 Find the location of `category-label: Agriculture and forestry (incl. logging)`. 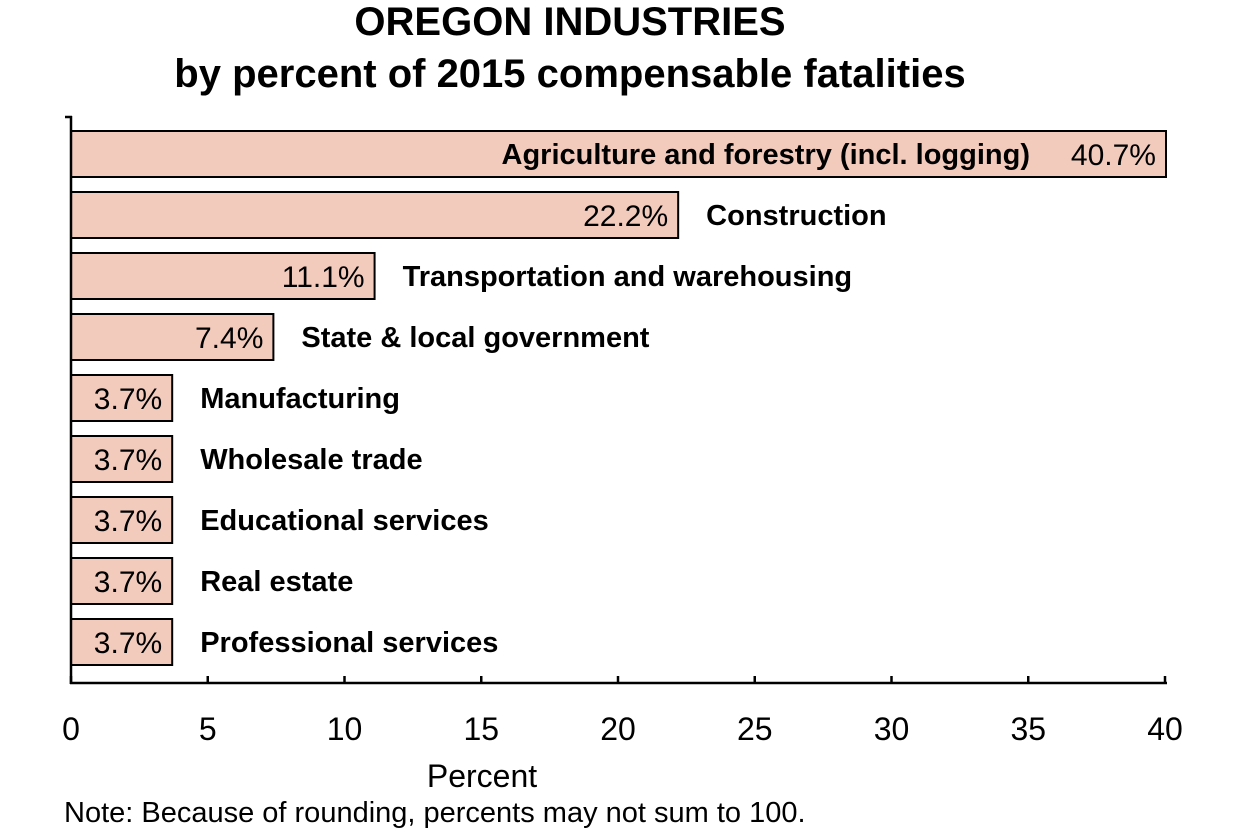

category-label: Agriculture and forestry (incl. logging) is located at coordinates (766, 155).